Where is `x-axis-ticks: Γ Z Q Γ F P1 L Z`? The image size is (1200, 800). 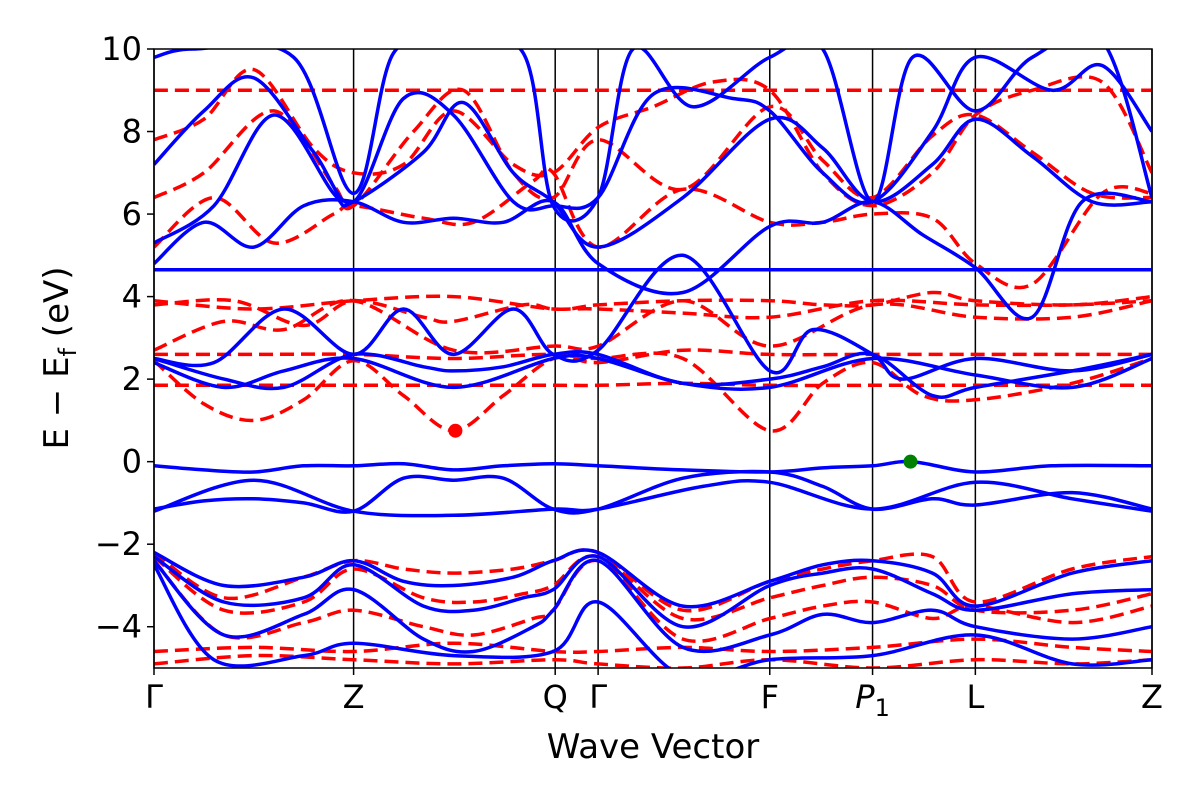 x-axis-ticks: Γ Z Q Γ F P1 L Z is located at coordinates (654, 695).